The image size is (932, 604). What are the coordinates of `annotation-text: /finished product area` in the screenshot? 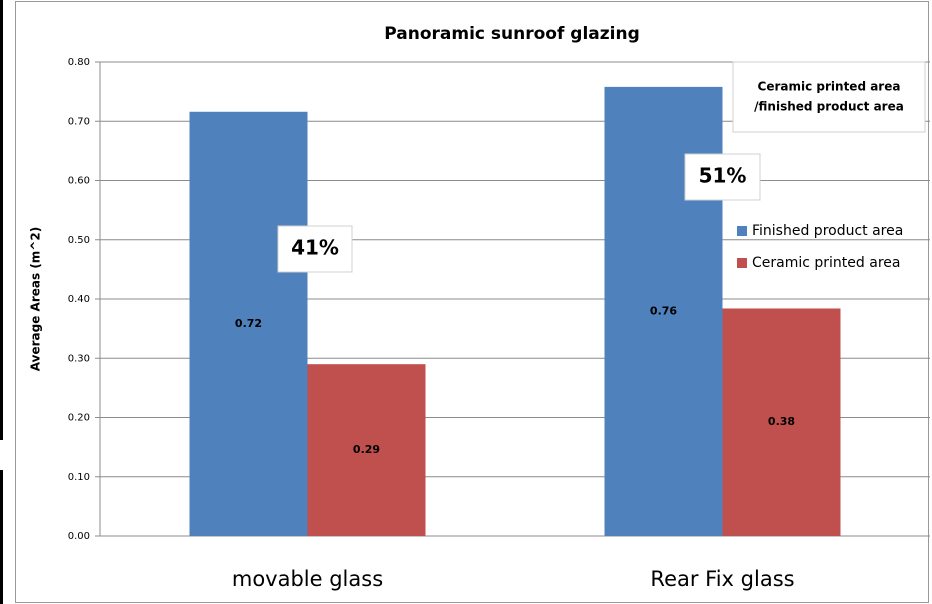 It's located at (829, 107).